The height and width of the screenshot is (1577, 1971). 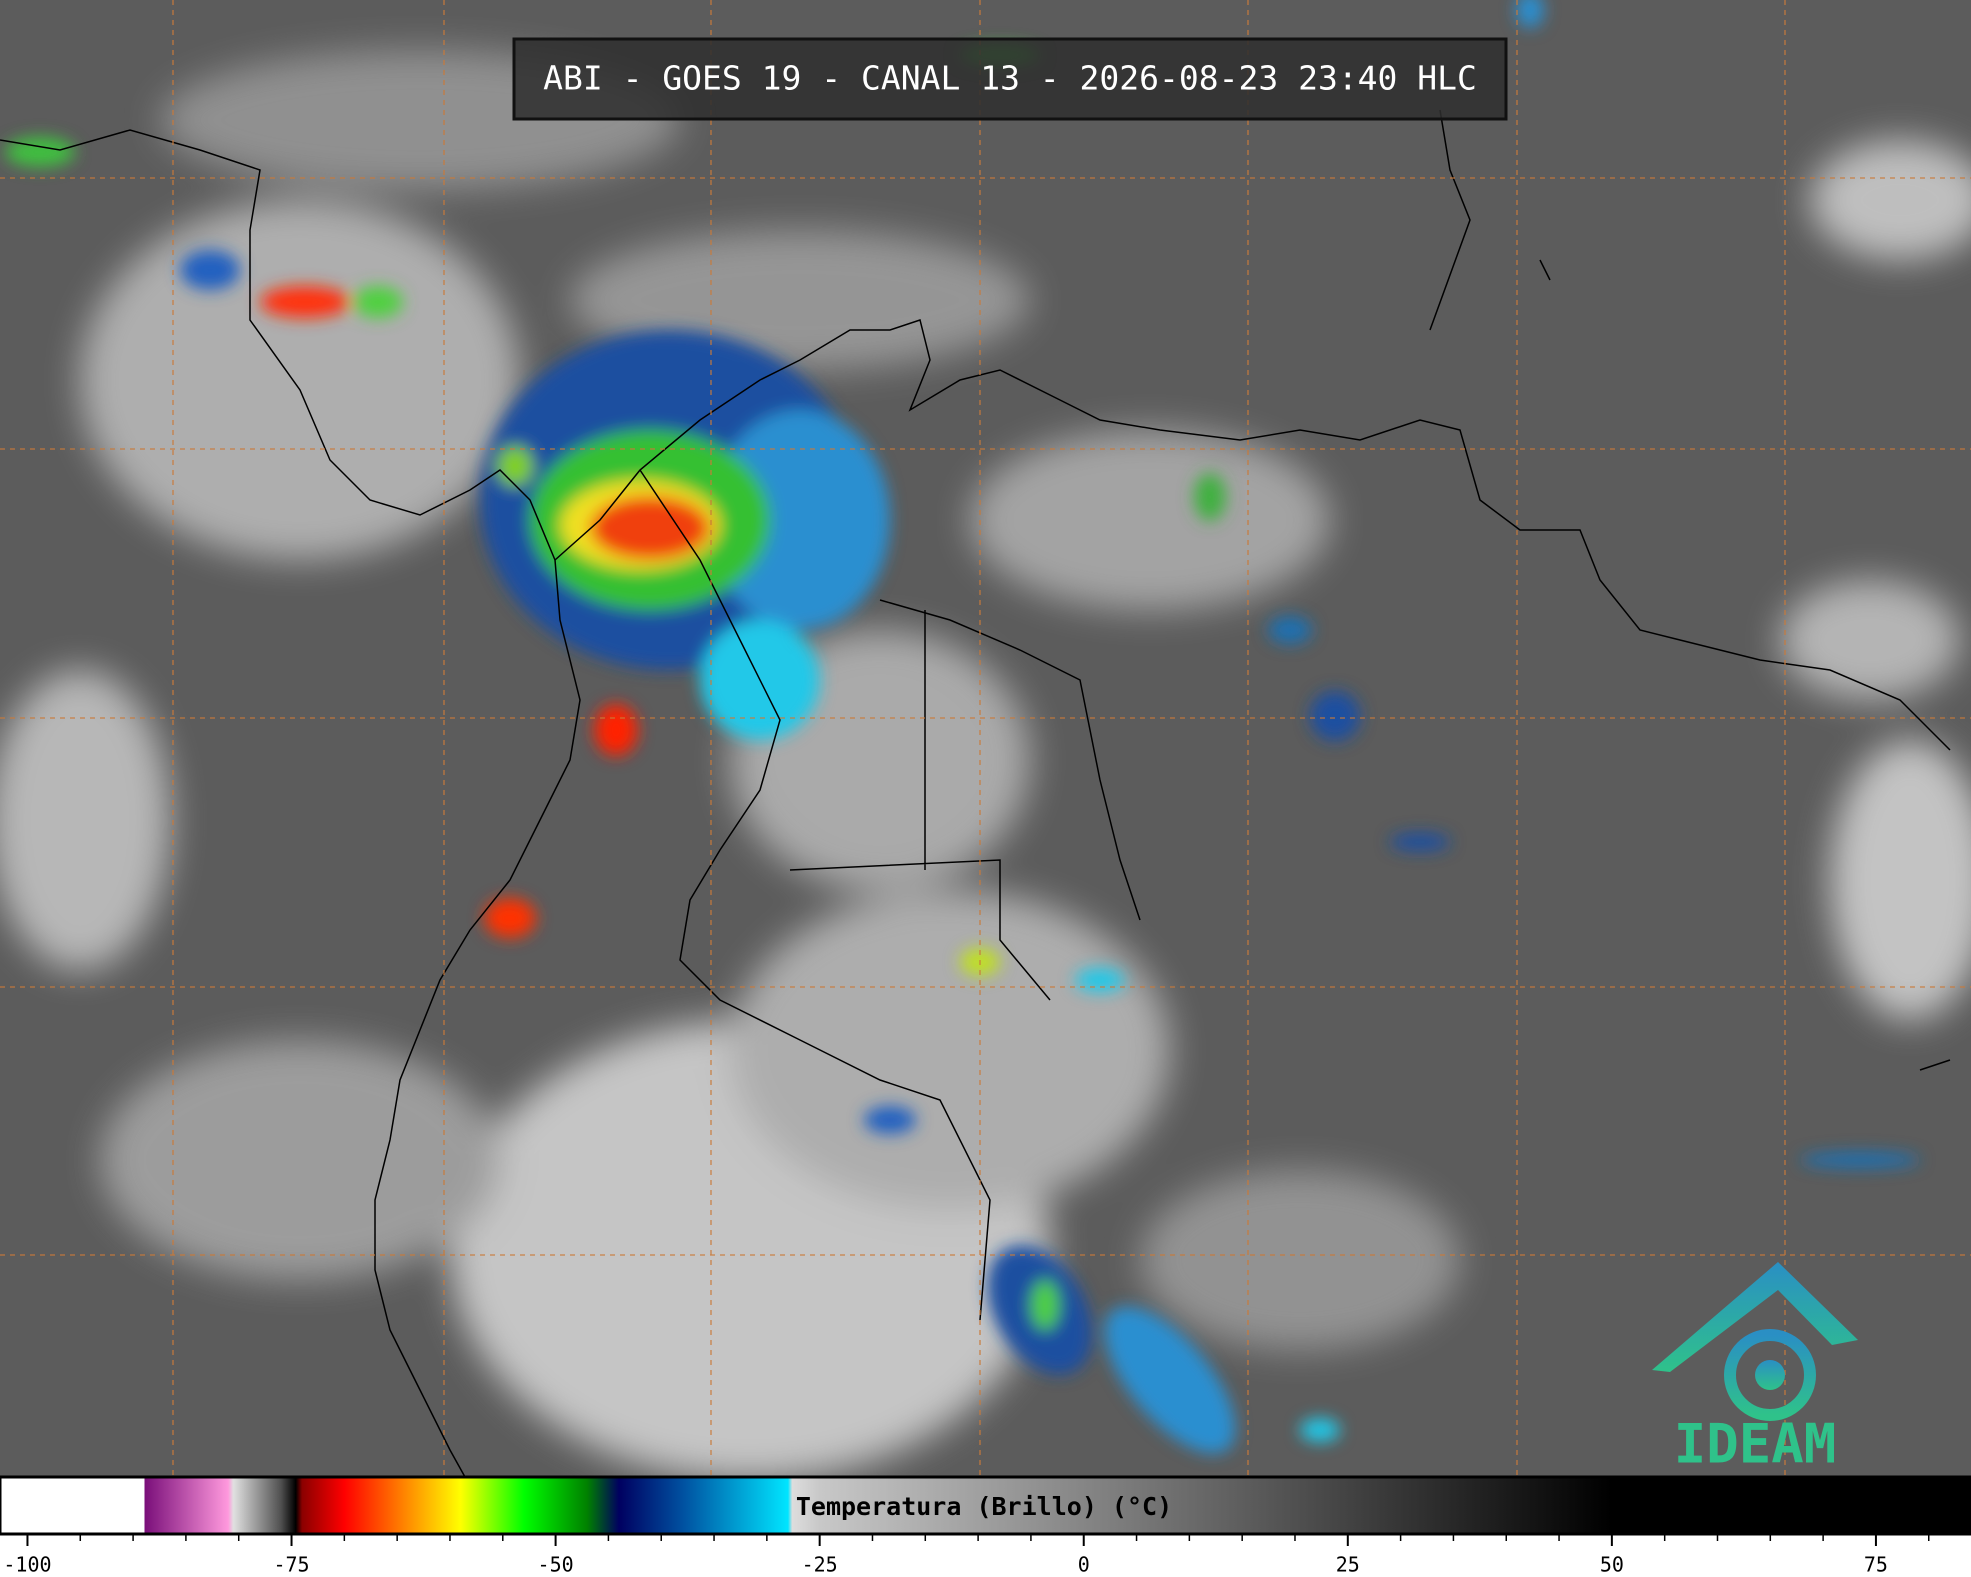 I want to click on tick-label: -100, so click(x=27, y=1565).